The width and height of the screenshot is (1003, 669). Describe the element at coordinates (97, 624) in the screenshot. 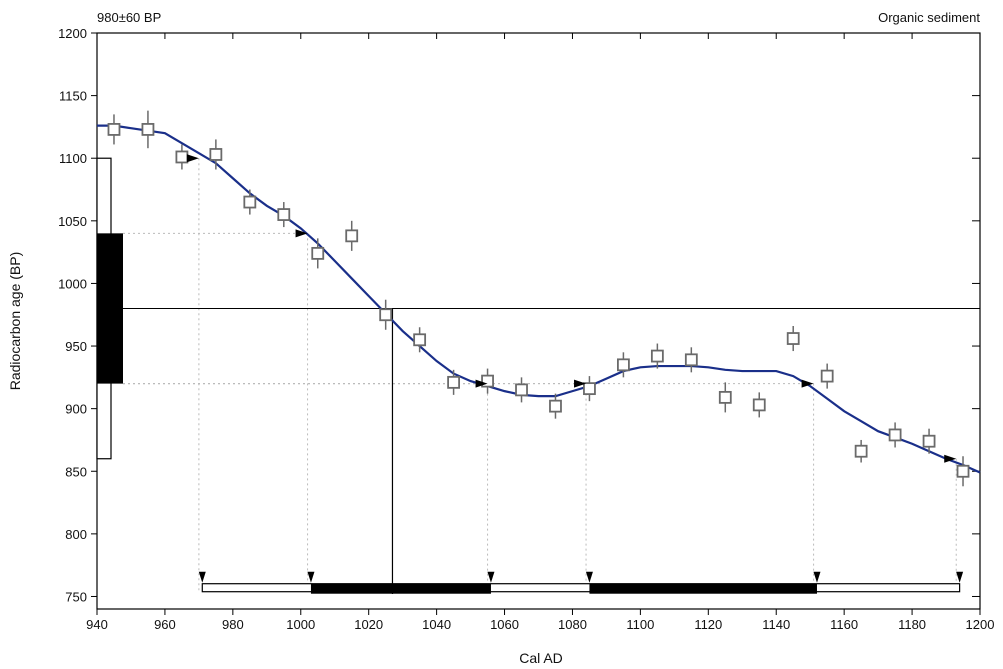

I see `x-tick-label: 940` at that location.